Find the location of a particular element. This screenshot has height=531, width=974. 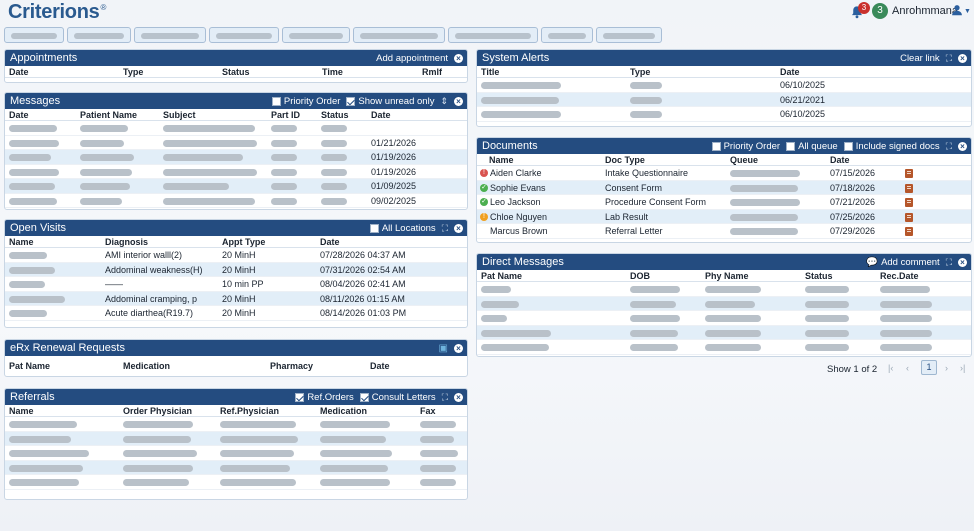

show-unread-checkbox: Show unread only is located at coordinates (390, 101).